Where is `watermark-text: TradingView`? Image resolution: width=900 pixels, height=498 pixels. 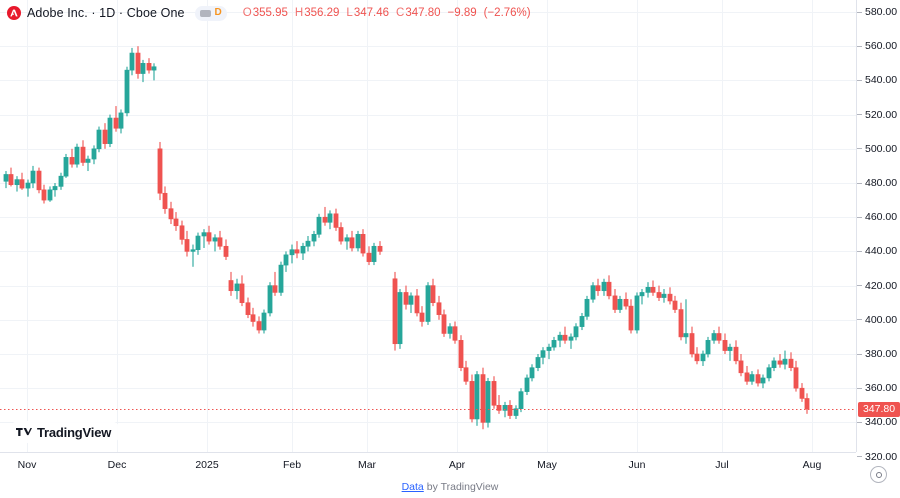
watermark-text: TradingView is located at coordinates (74, 432).